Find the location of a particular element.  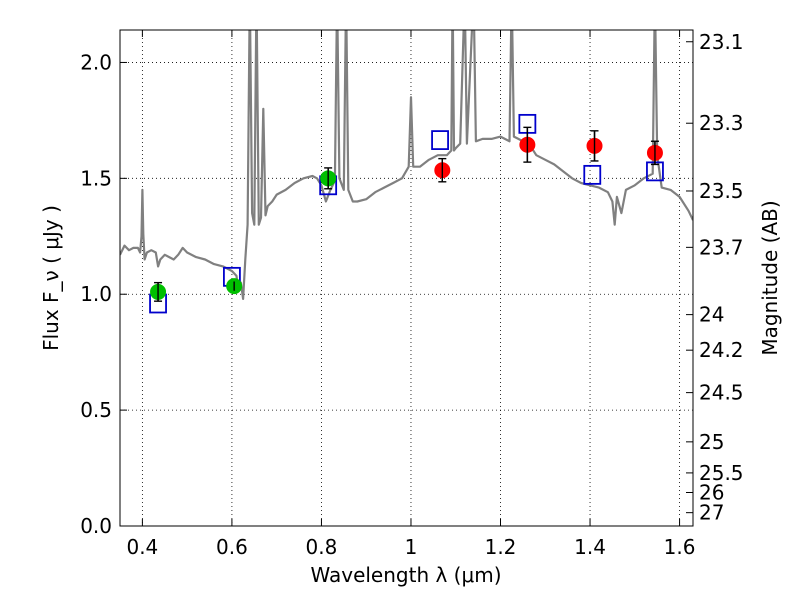

y2-tick-label: 25 is located at coordinates (711, 442).